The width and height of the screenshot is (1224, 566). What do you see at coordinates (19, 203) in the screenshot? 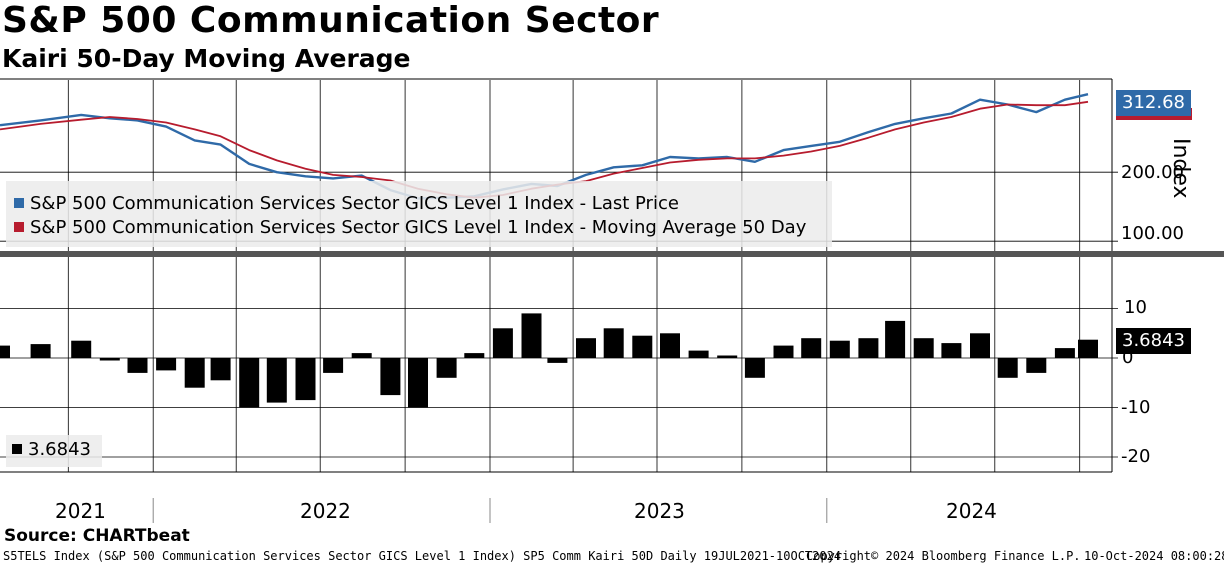
I see `legend-swatch-price` at bounding box center [19, 203].